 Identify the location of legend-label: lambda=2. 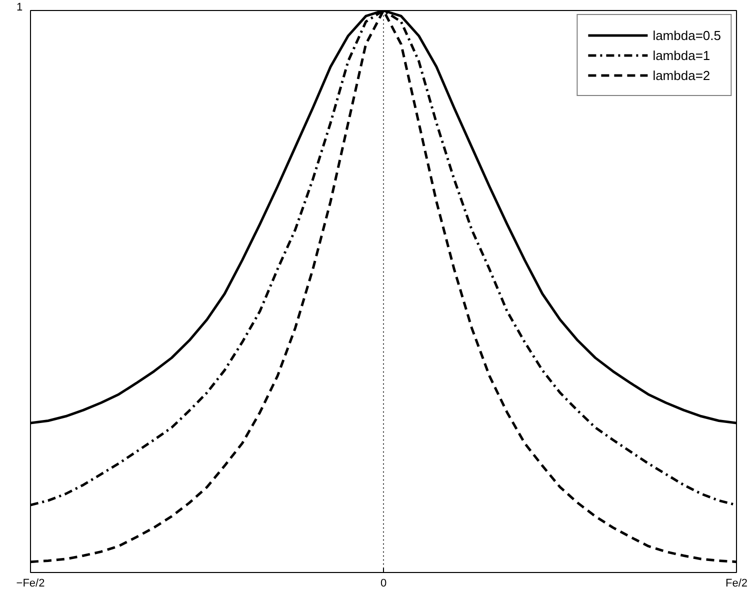
(681, 75).